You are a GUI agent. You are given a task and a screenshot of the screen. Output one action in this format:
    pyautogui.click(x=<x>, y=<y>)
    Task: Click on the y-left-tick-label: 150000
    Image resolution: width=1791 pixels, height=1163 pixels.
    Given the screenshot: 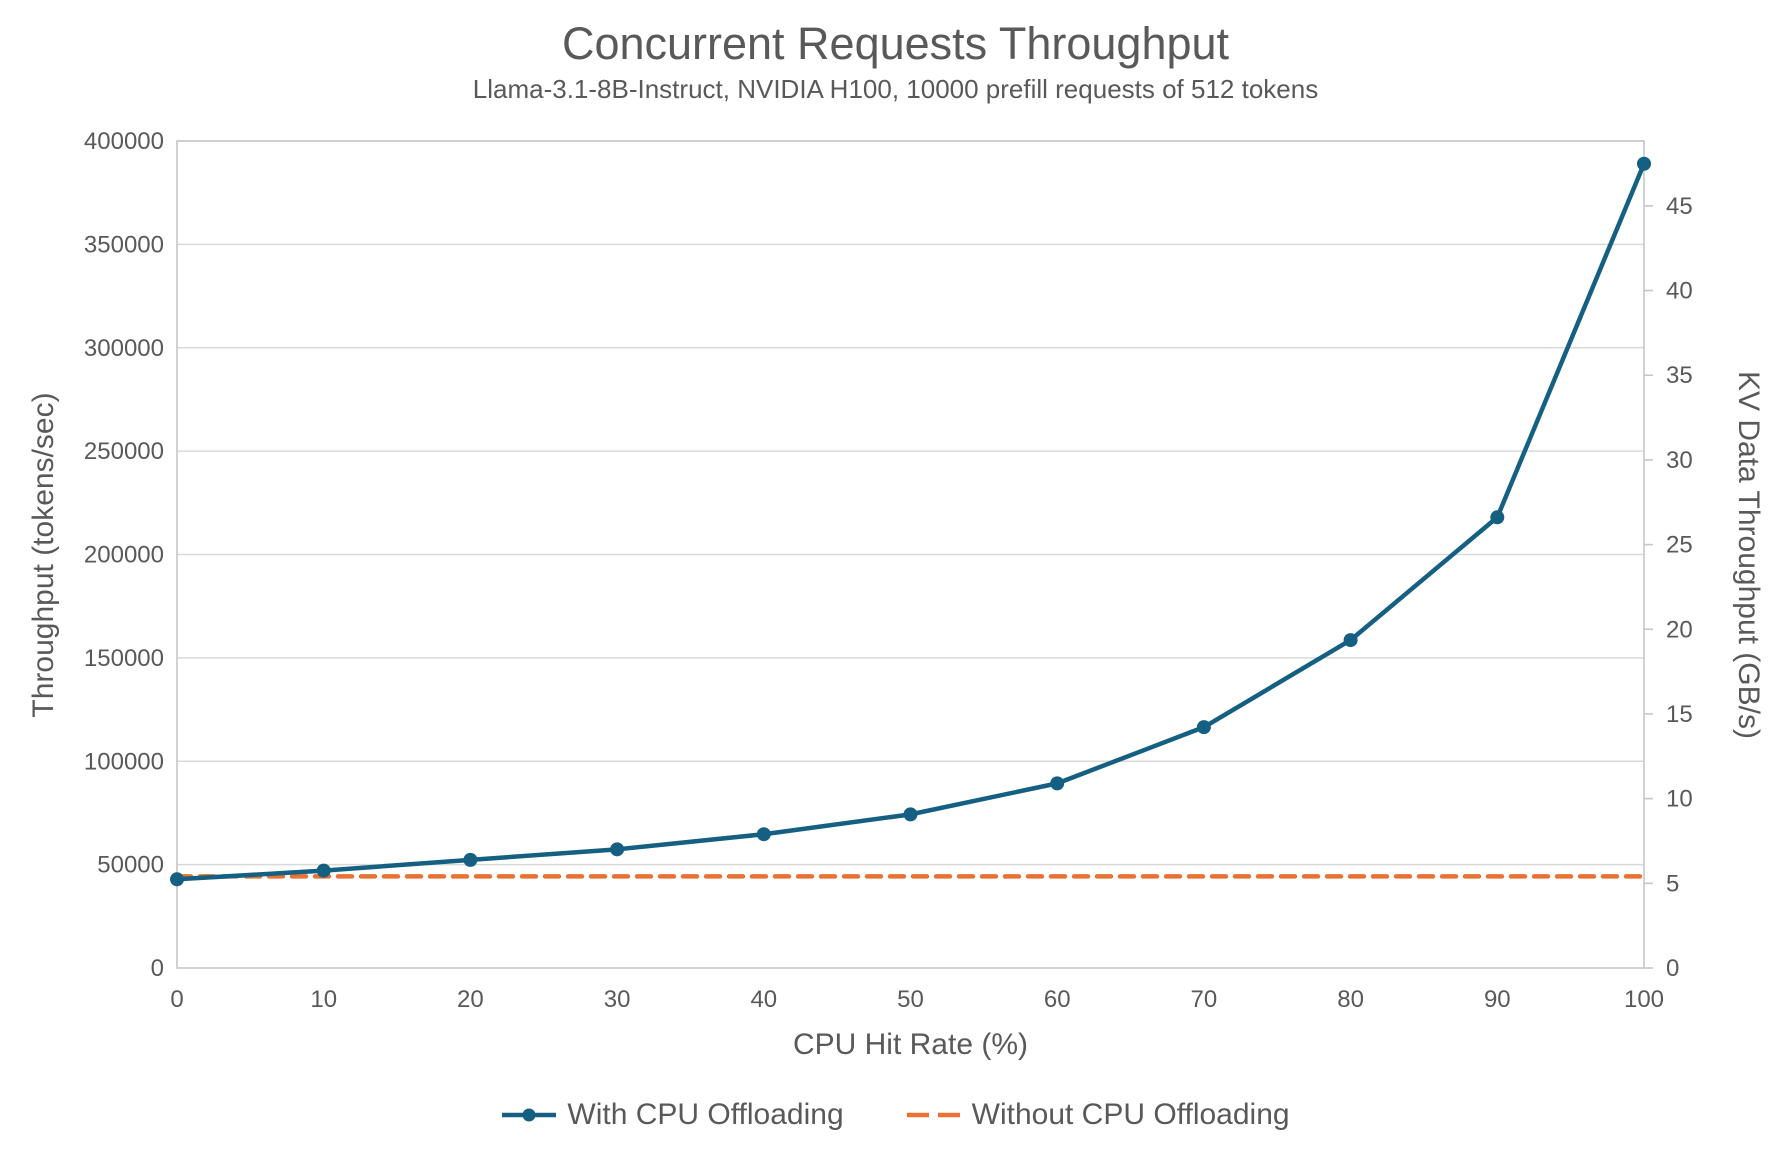 What is the action you would take?
    pyautogui.click(x=124, y=658)
    